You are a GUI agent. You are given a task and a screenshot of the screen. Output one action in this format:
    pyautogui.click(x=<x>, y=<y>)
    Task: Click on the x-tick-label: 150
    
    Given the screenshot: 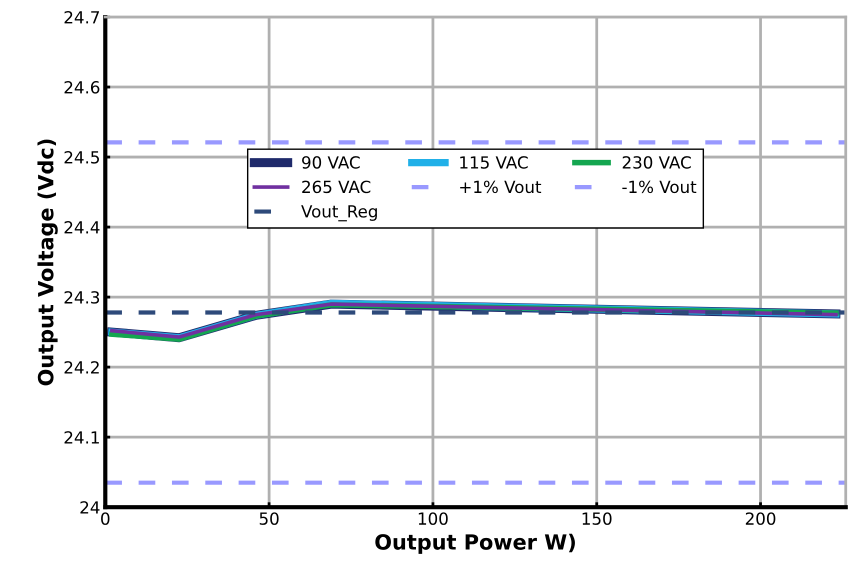 What is the action you would take?
    pyautogui.click(x=597, y=518)
    